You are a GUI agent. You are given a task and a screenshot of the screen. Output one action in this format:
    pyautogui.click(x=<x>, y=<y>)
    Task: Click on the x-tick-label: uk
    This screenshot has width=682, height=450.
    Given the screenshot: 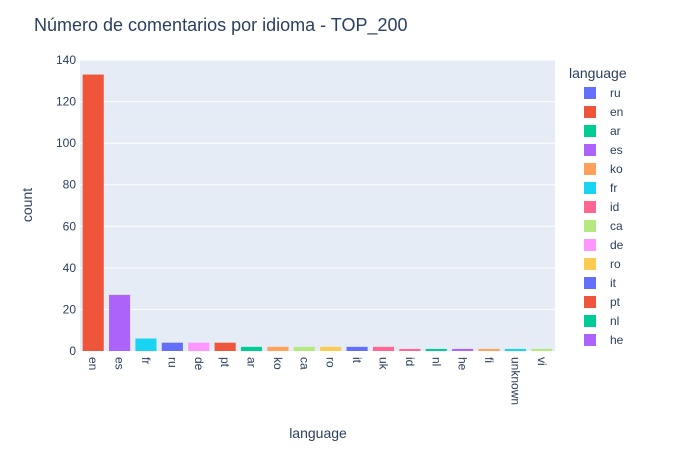 What is the action you would take?
    pyautogui.click(x=383, y=364)
    